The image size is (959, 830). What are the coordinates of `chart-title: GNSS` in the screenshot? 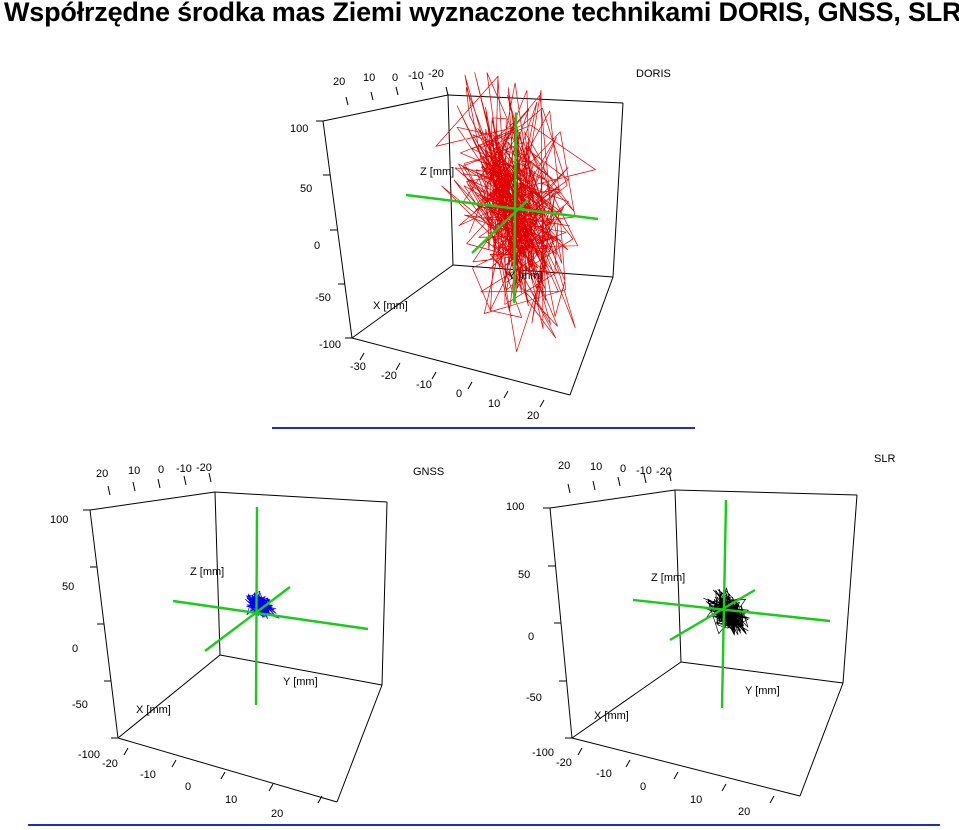 It's located at (428, 472).